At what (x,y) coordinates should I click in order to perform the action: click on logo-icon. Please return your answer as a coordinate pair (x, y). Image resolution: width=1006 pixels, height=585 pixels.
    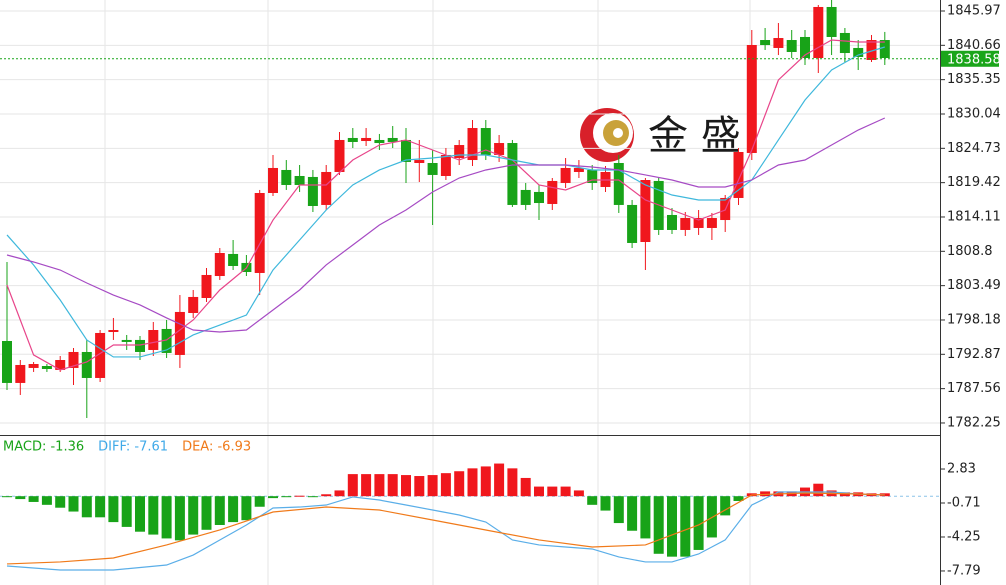
    Looking at the image, I should click on (618, 133).